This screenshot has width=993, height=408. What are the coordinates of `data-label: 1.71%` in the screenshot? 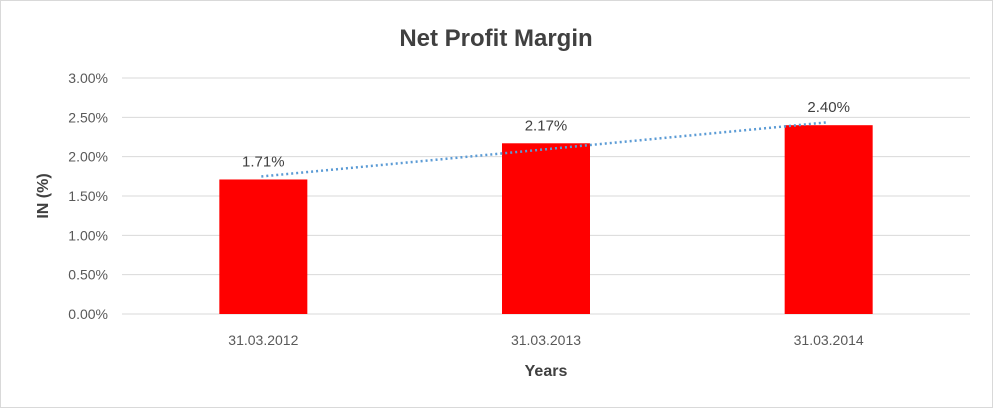 It's located at (263, 161).